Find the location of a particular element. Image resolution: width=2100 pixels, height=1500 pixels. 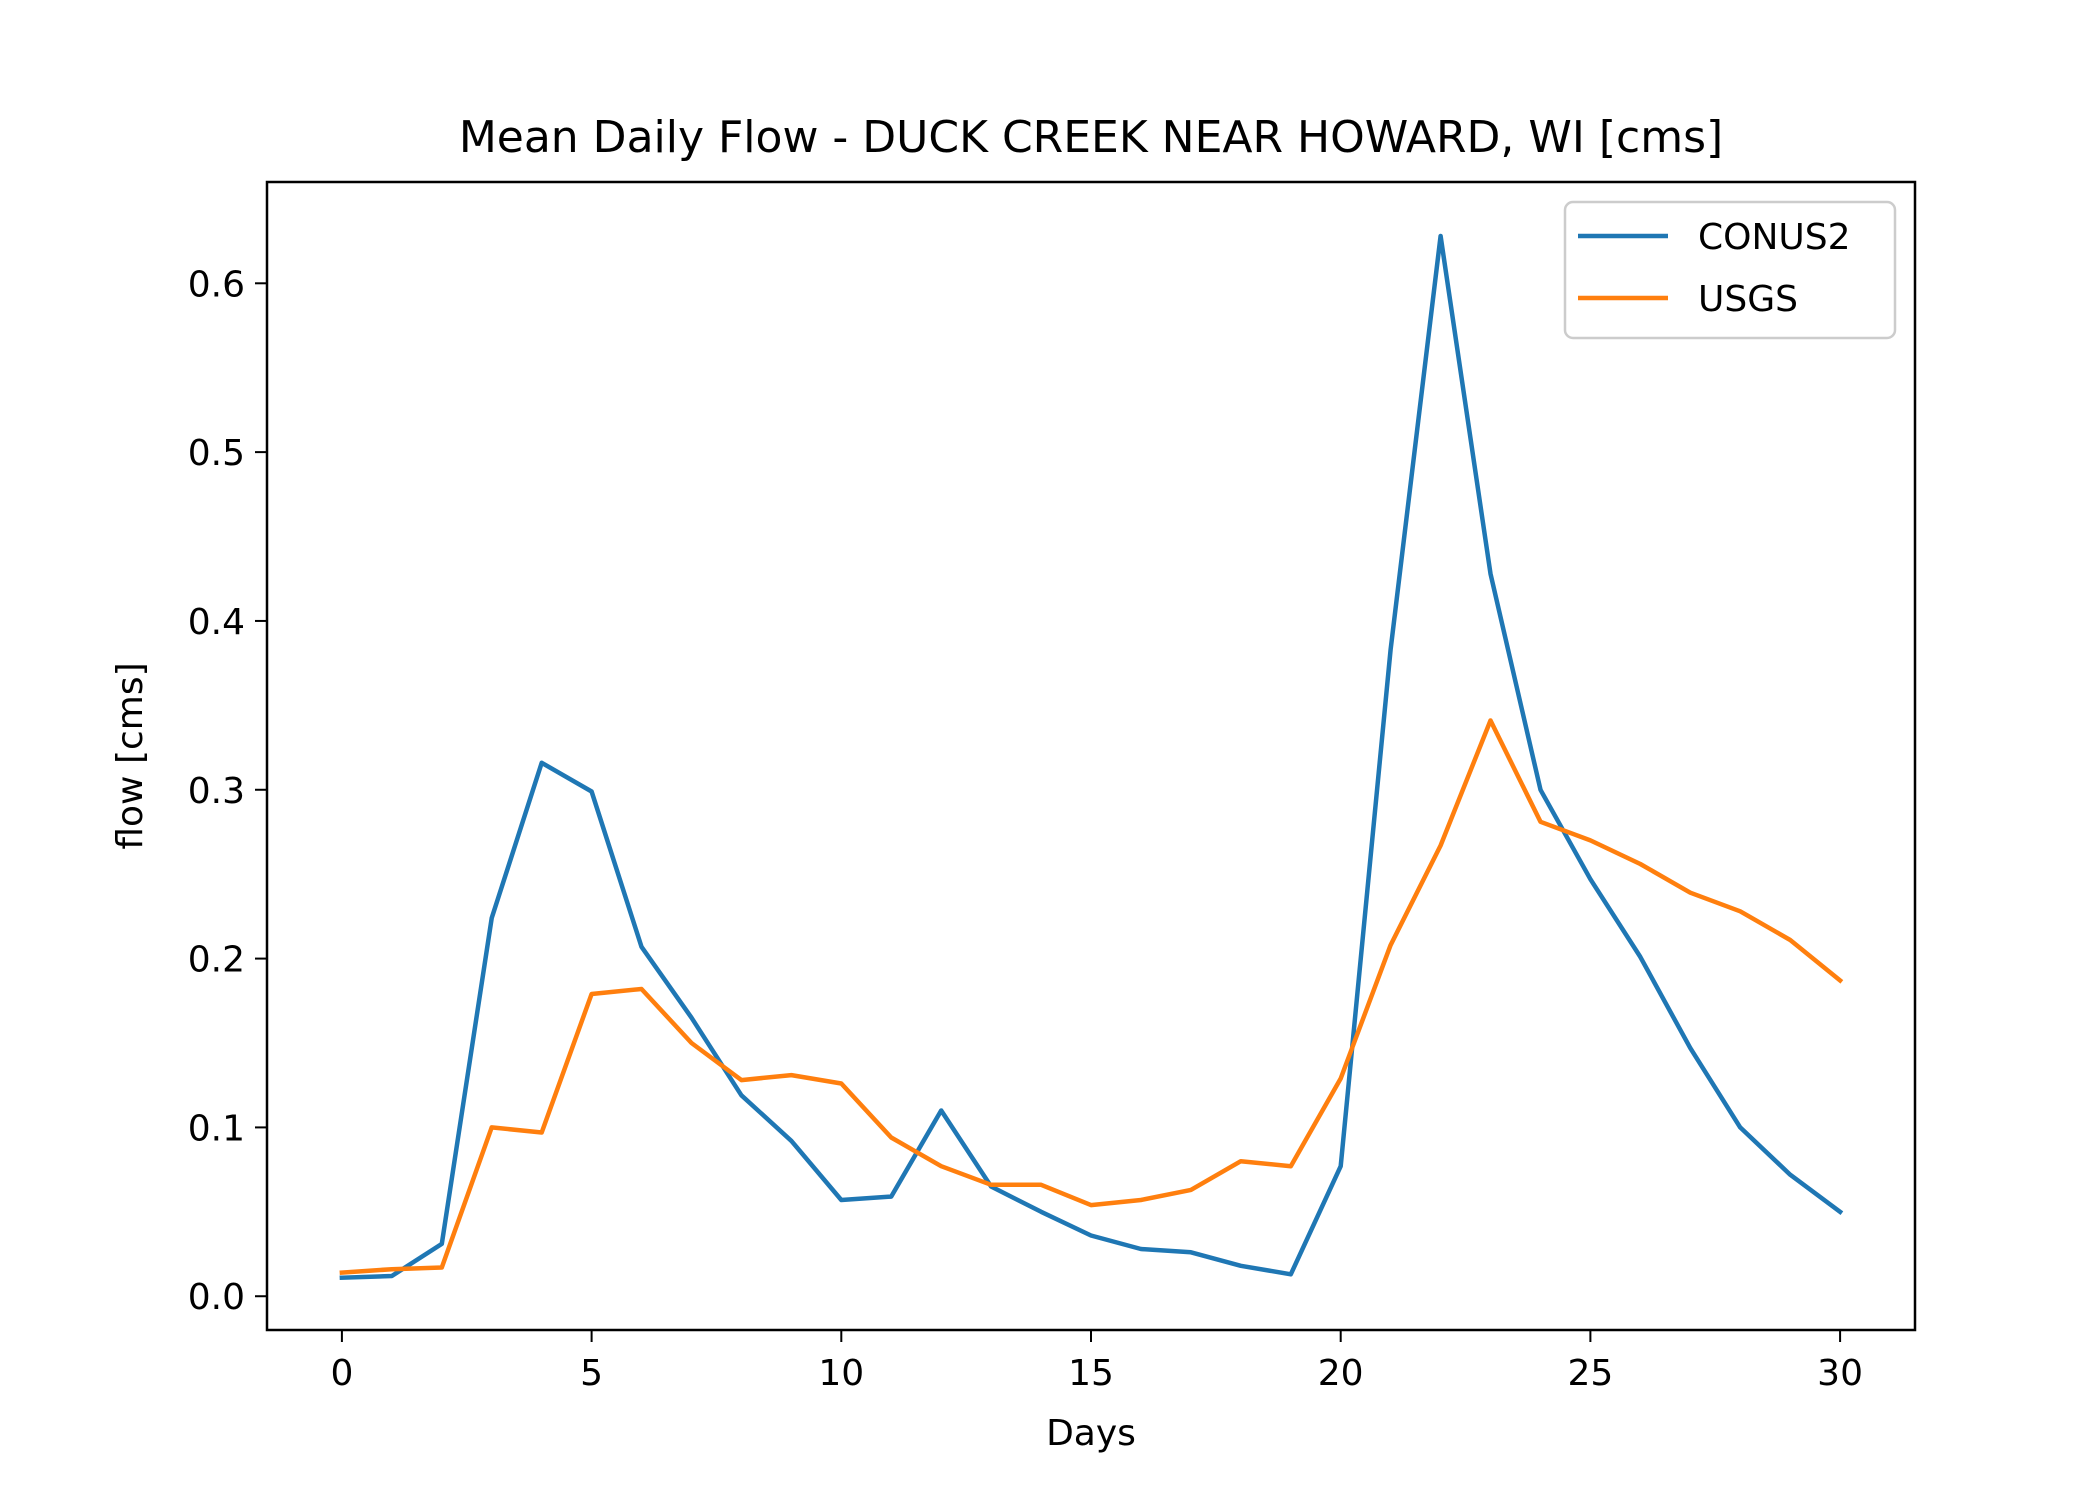

y-tick-label: 0.1 is located at coordinates (216, 1128).